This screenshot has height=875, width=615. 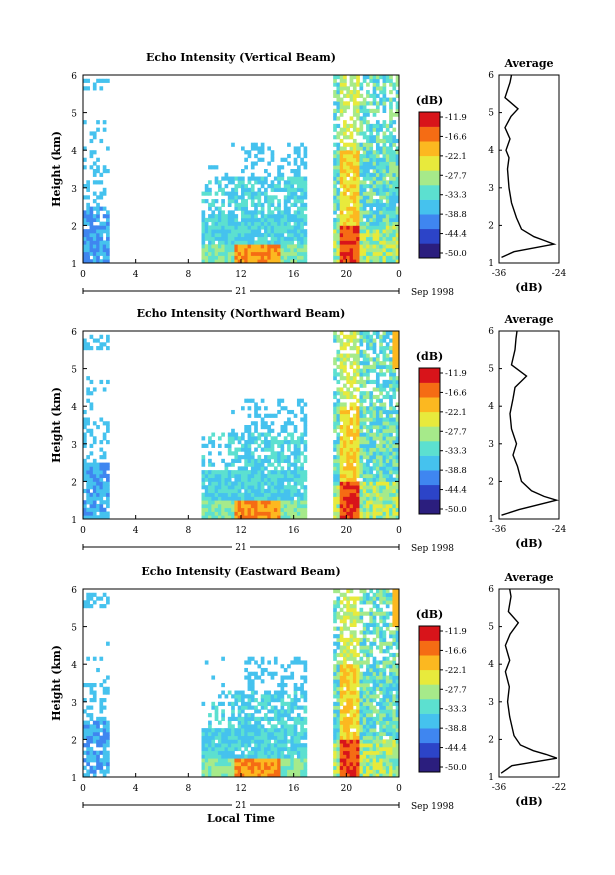 What do you see at coordinates (241, 425) in the screenshot?
I see `heatmap-cells` at bounding box center [241, 425].